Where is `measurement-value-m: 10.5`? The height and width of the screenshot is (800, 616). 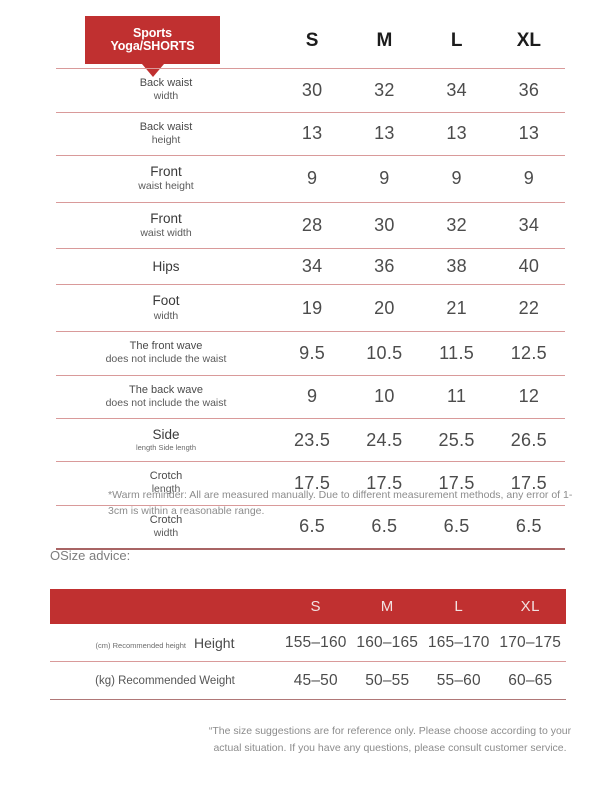 measurement-value-m: 10.5 is located at coordinates (384, 352).